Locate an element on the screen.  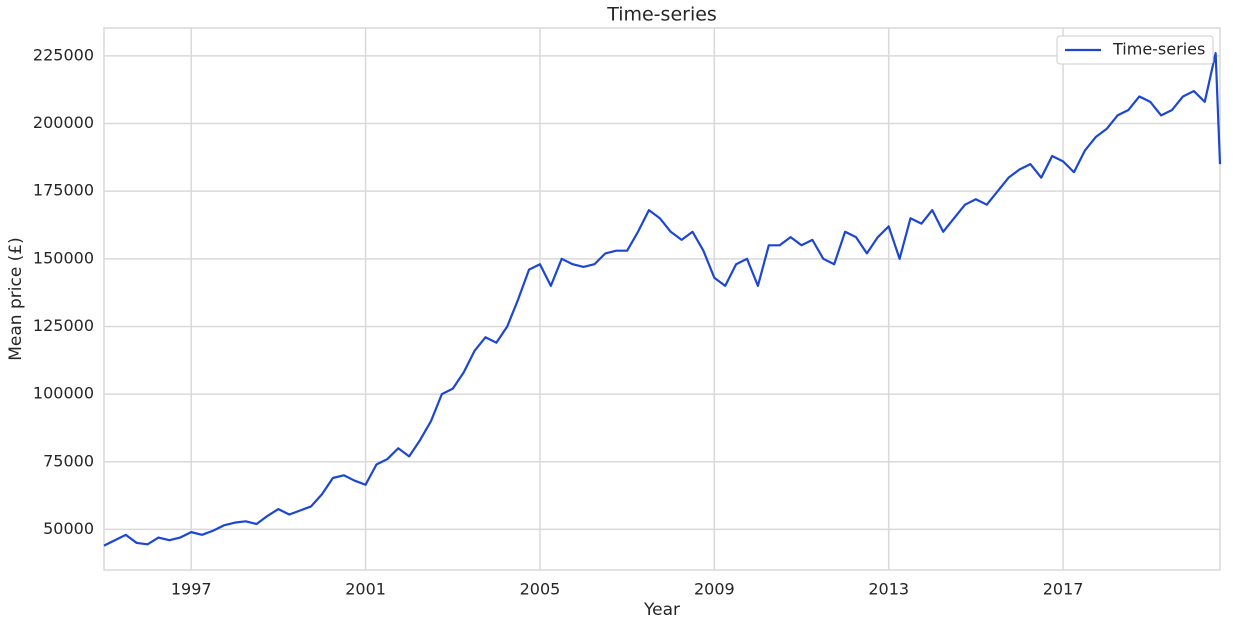
chart-title: Time-series is located at coordinates (661, 15).